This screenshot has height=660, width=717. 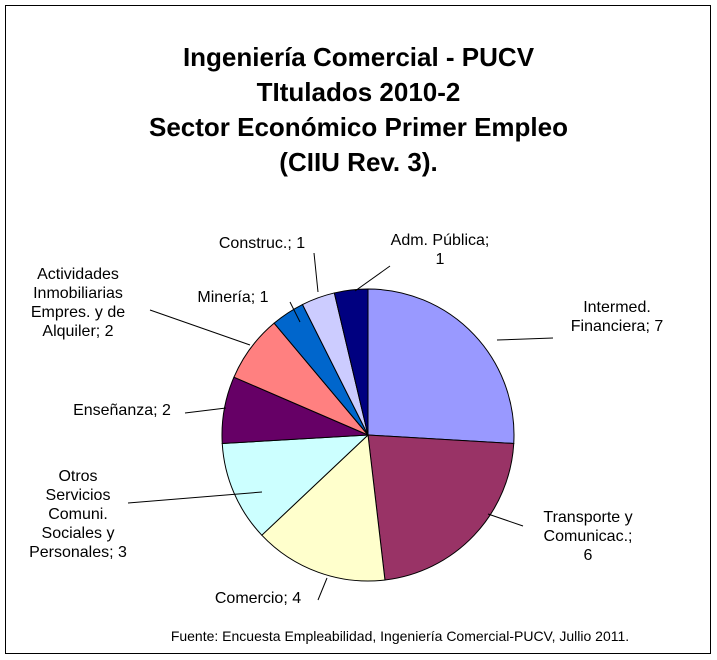 I want to click on label-category: Comercio, so click(x=249, y=598).